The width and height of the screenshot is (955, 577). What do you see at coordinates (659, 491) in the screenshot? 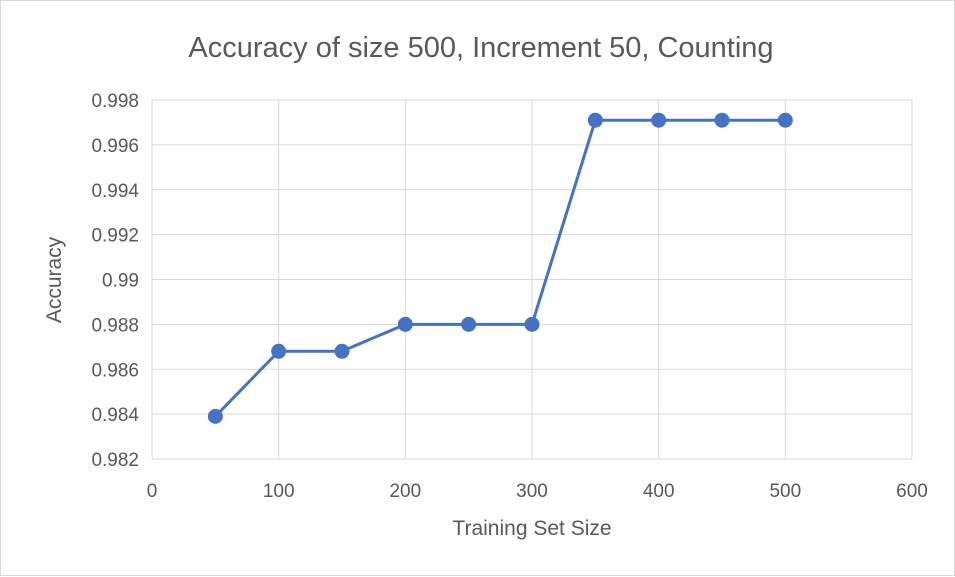
I see `x-tick-label: 400` at bounding box center [659, 491].